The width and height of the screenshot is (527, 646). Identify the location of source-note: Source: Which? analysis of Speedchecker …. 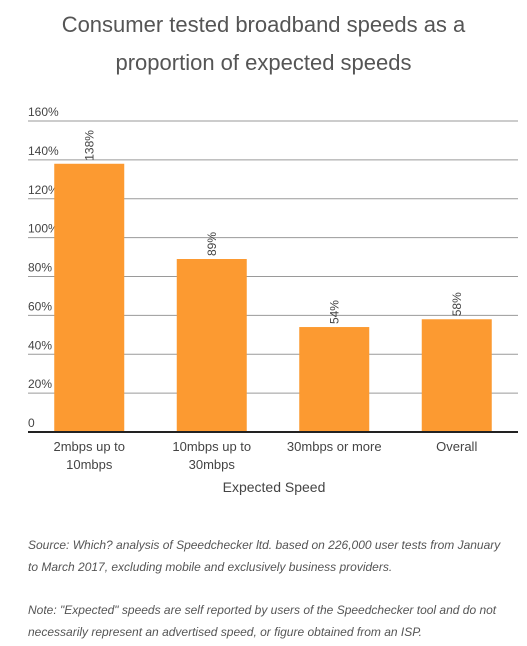
(264, 556).